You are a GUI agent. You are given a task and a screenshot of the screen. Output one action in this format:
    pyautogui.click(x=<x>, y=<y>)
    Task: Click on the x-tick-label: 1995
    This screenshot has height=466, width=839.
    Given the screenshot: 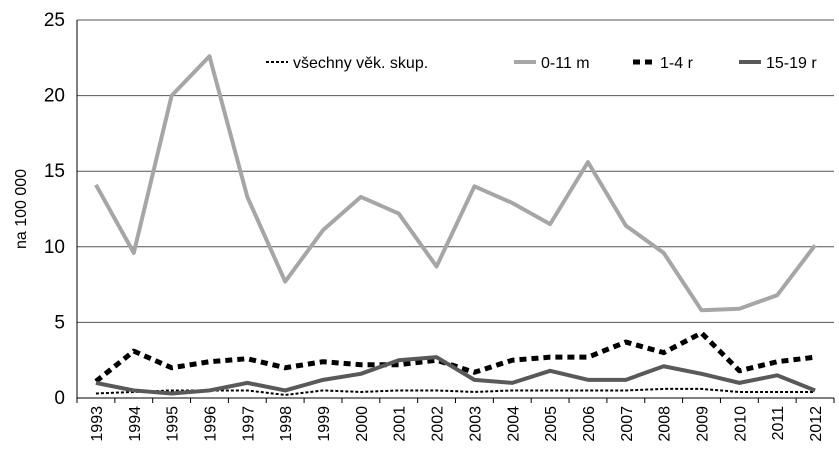 What is the action you would take?
    pyautogui.click(x=173, y=424)
    